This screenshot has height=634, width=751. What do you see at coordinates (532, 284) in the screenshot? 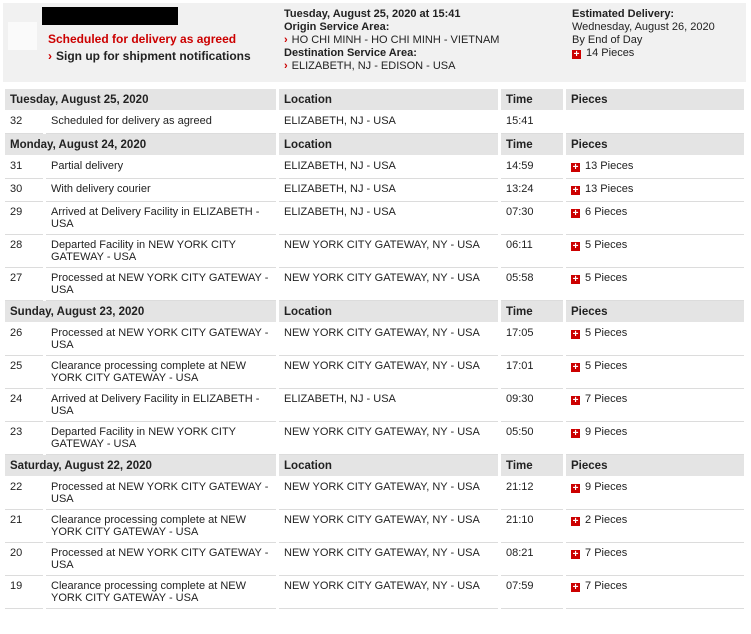
I see `event-time: 05:58` at bounding box center [532, 284].